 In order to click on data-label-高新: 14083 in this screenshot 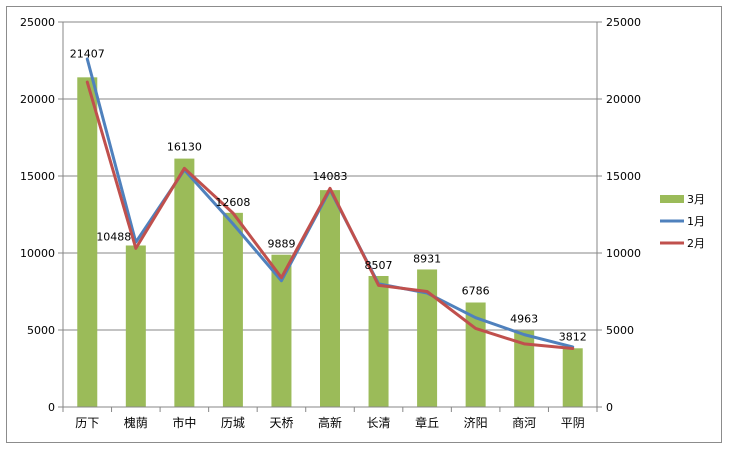, I will do `click(330, 176)`.